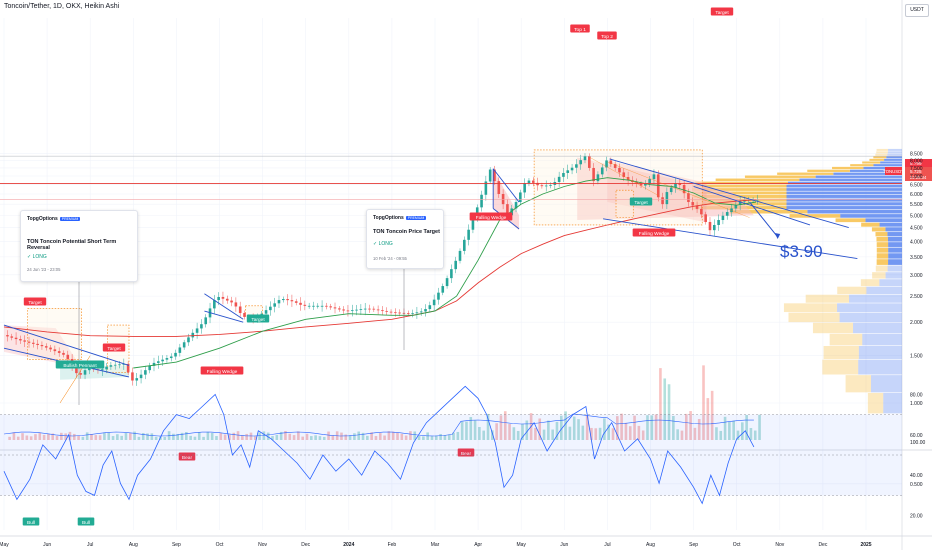 The width and height of the screenshot is (932, 550). I want to click on rsi-tick-label: 80.00, so click(916, 395).